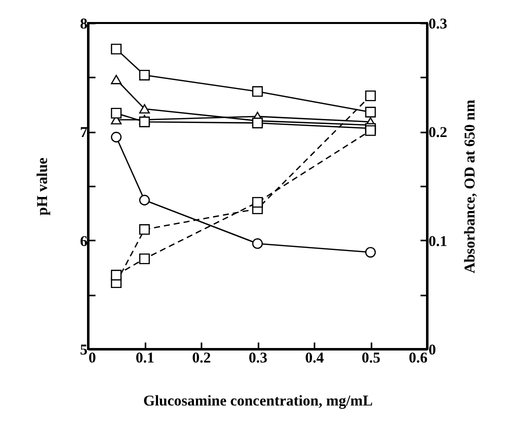  What do you see at coordinates (92, 358) in the screenshot?
I see `x-tick-label: 0` at bounding box center [92, 358].